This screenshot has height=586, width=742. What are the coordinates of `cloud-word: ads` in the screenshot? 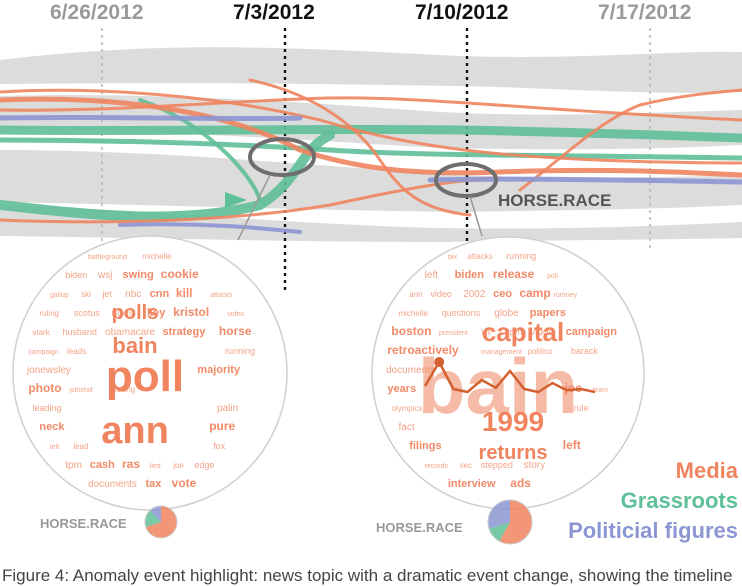 It's located at (520, 483).